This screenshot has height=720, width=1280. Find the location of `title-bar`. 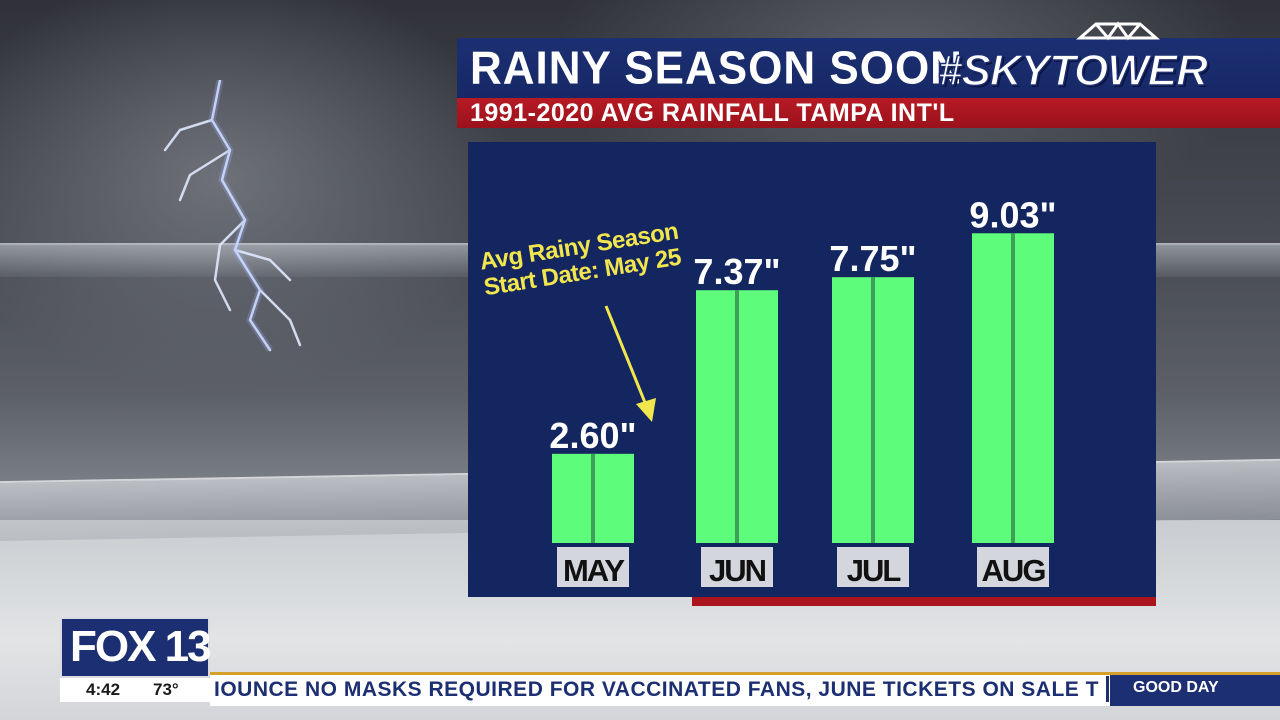

title-bar is located at coordinates (868, 68).